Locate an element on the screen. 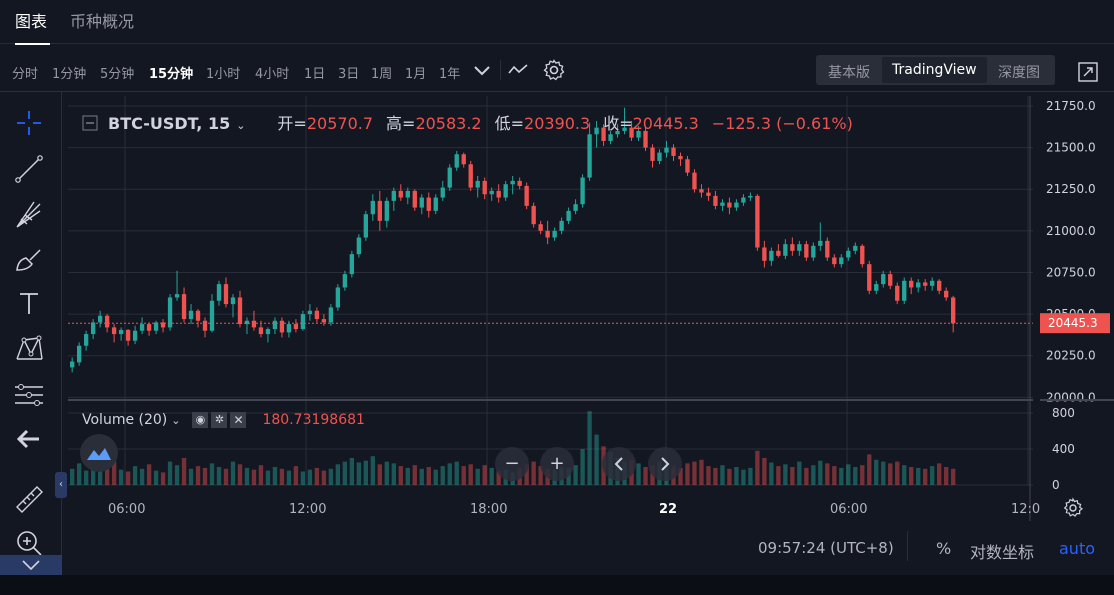 The width and height of the screenshot is (1114, 595). fib-fan-icon is located at coordinates (29, 215).